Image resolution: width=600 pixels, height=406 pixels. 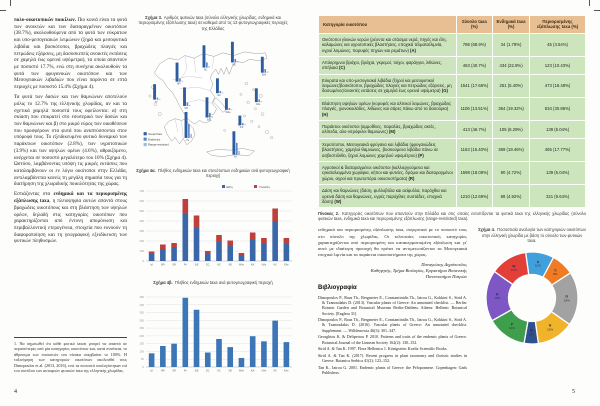 I want to click on map-bar-groups: IoI NPi NC NE EAe SPi EC NAe StE WAe Pe KiK KK, so click(x=211, y=100).